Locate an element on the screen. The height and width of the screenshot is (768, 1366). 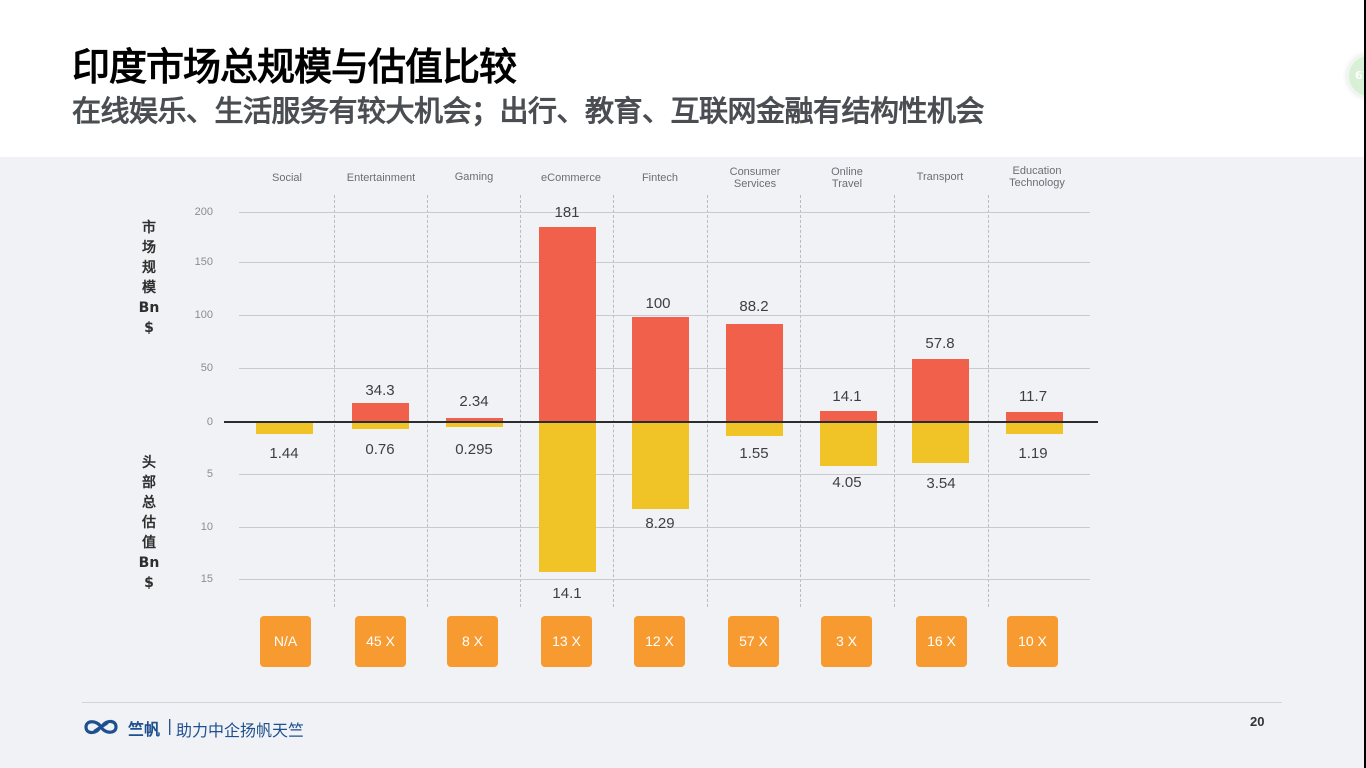
bar-valuation-social is located at coordinates (284, 428).